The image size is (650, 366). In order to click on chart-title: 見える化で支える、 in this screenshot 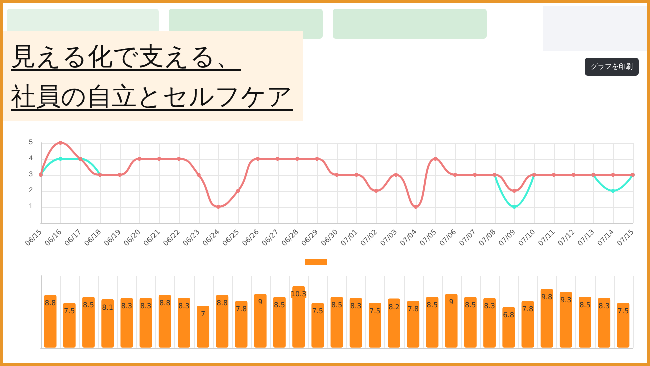, I will do `click(126, 57)`.